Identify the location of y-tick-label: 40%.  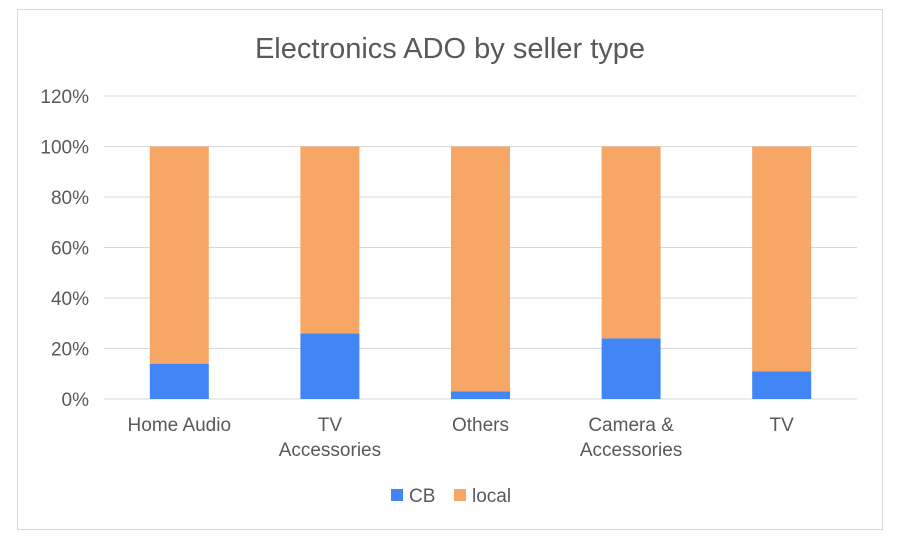
(70, 299).